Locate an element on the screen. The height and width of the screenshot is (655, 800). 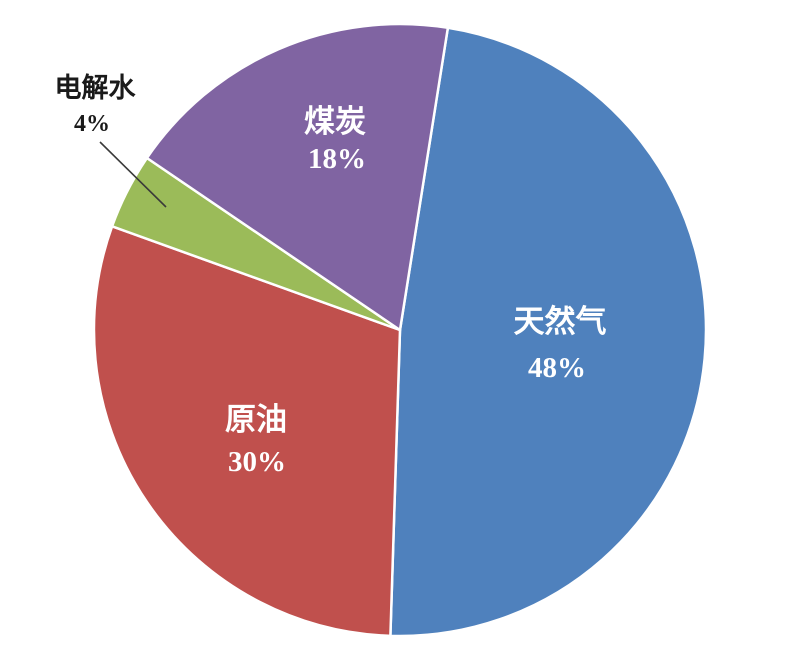
electrolysis-leader-line is located at coordinates (133, 174).